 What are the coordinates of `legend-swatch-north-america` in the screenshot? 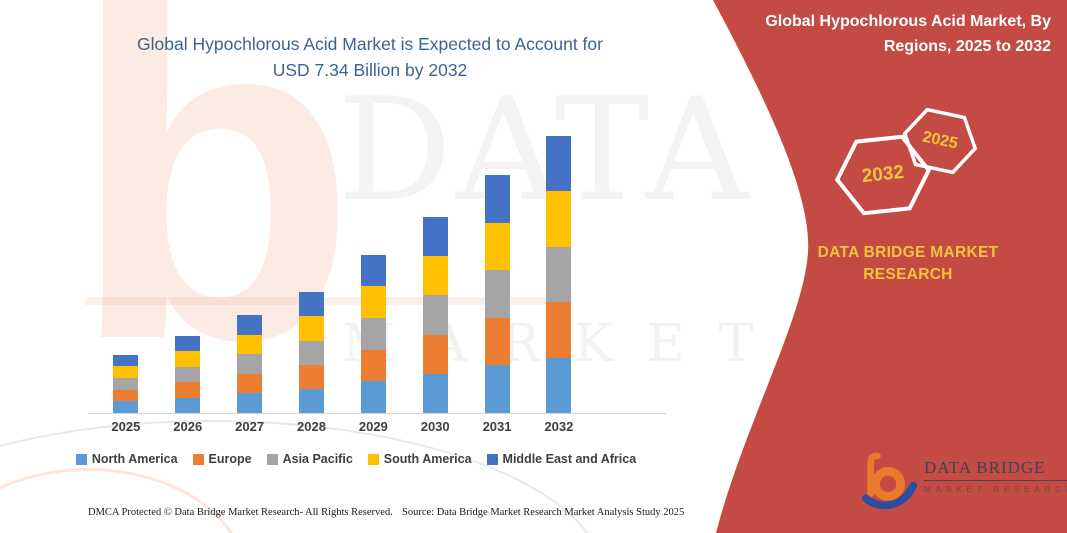 It's located at (81, 459).